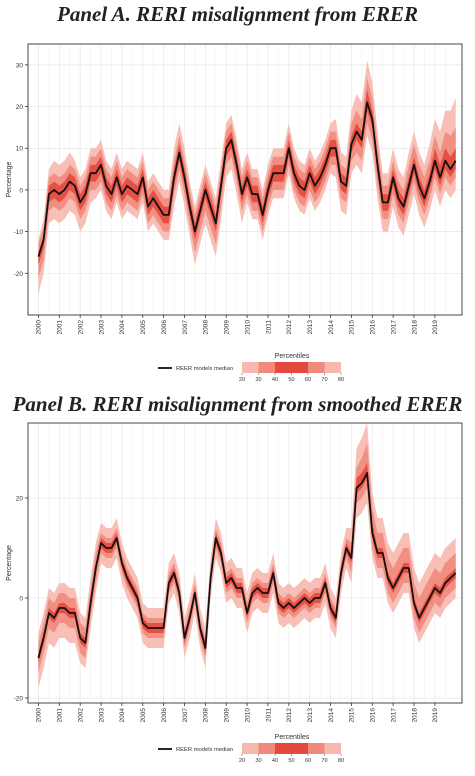 The height and width of the screenshot is (776, 475). I want to click on y-tick-label: -10, so click(19, 232).